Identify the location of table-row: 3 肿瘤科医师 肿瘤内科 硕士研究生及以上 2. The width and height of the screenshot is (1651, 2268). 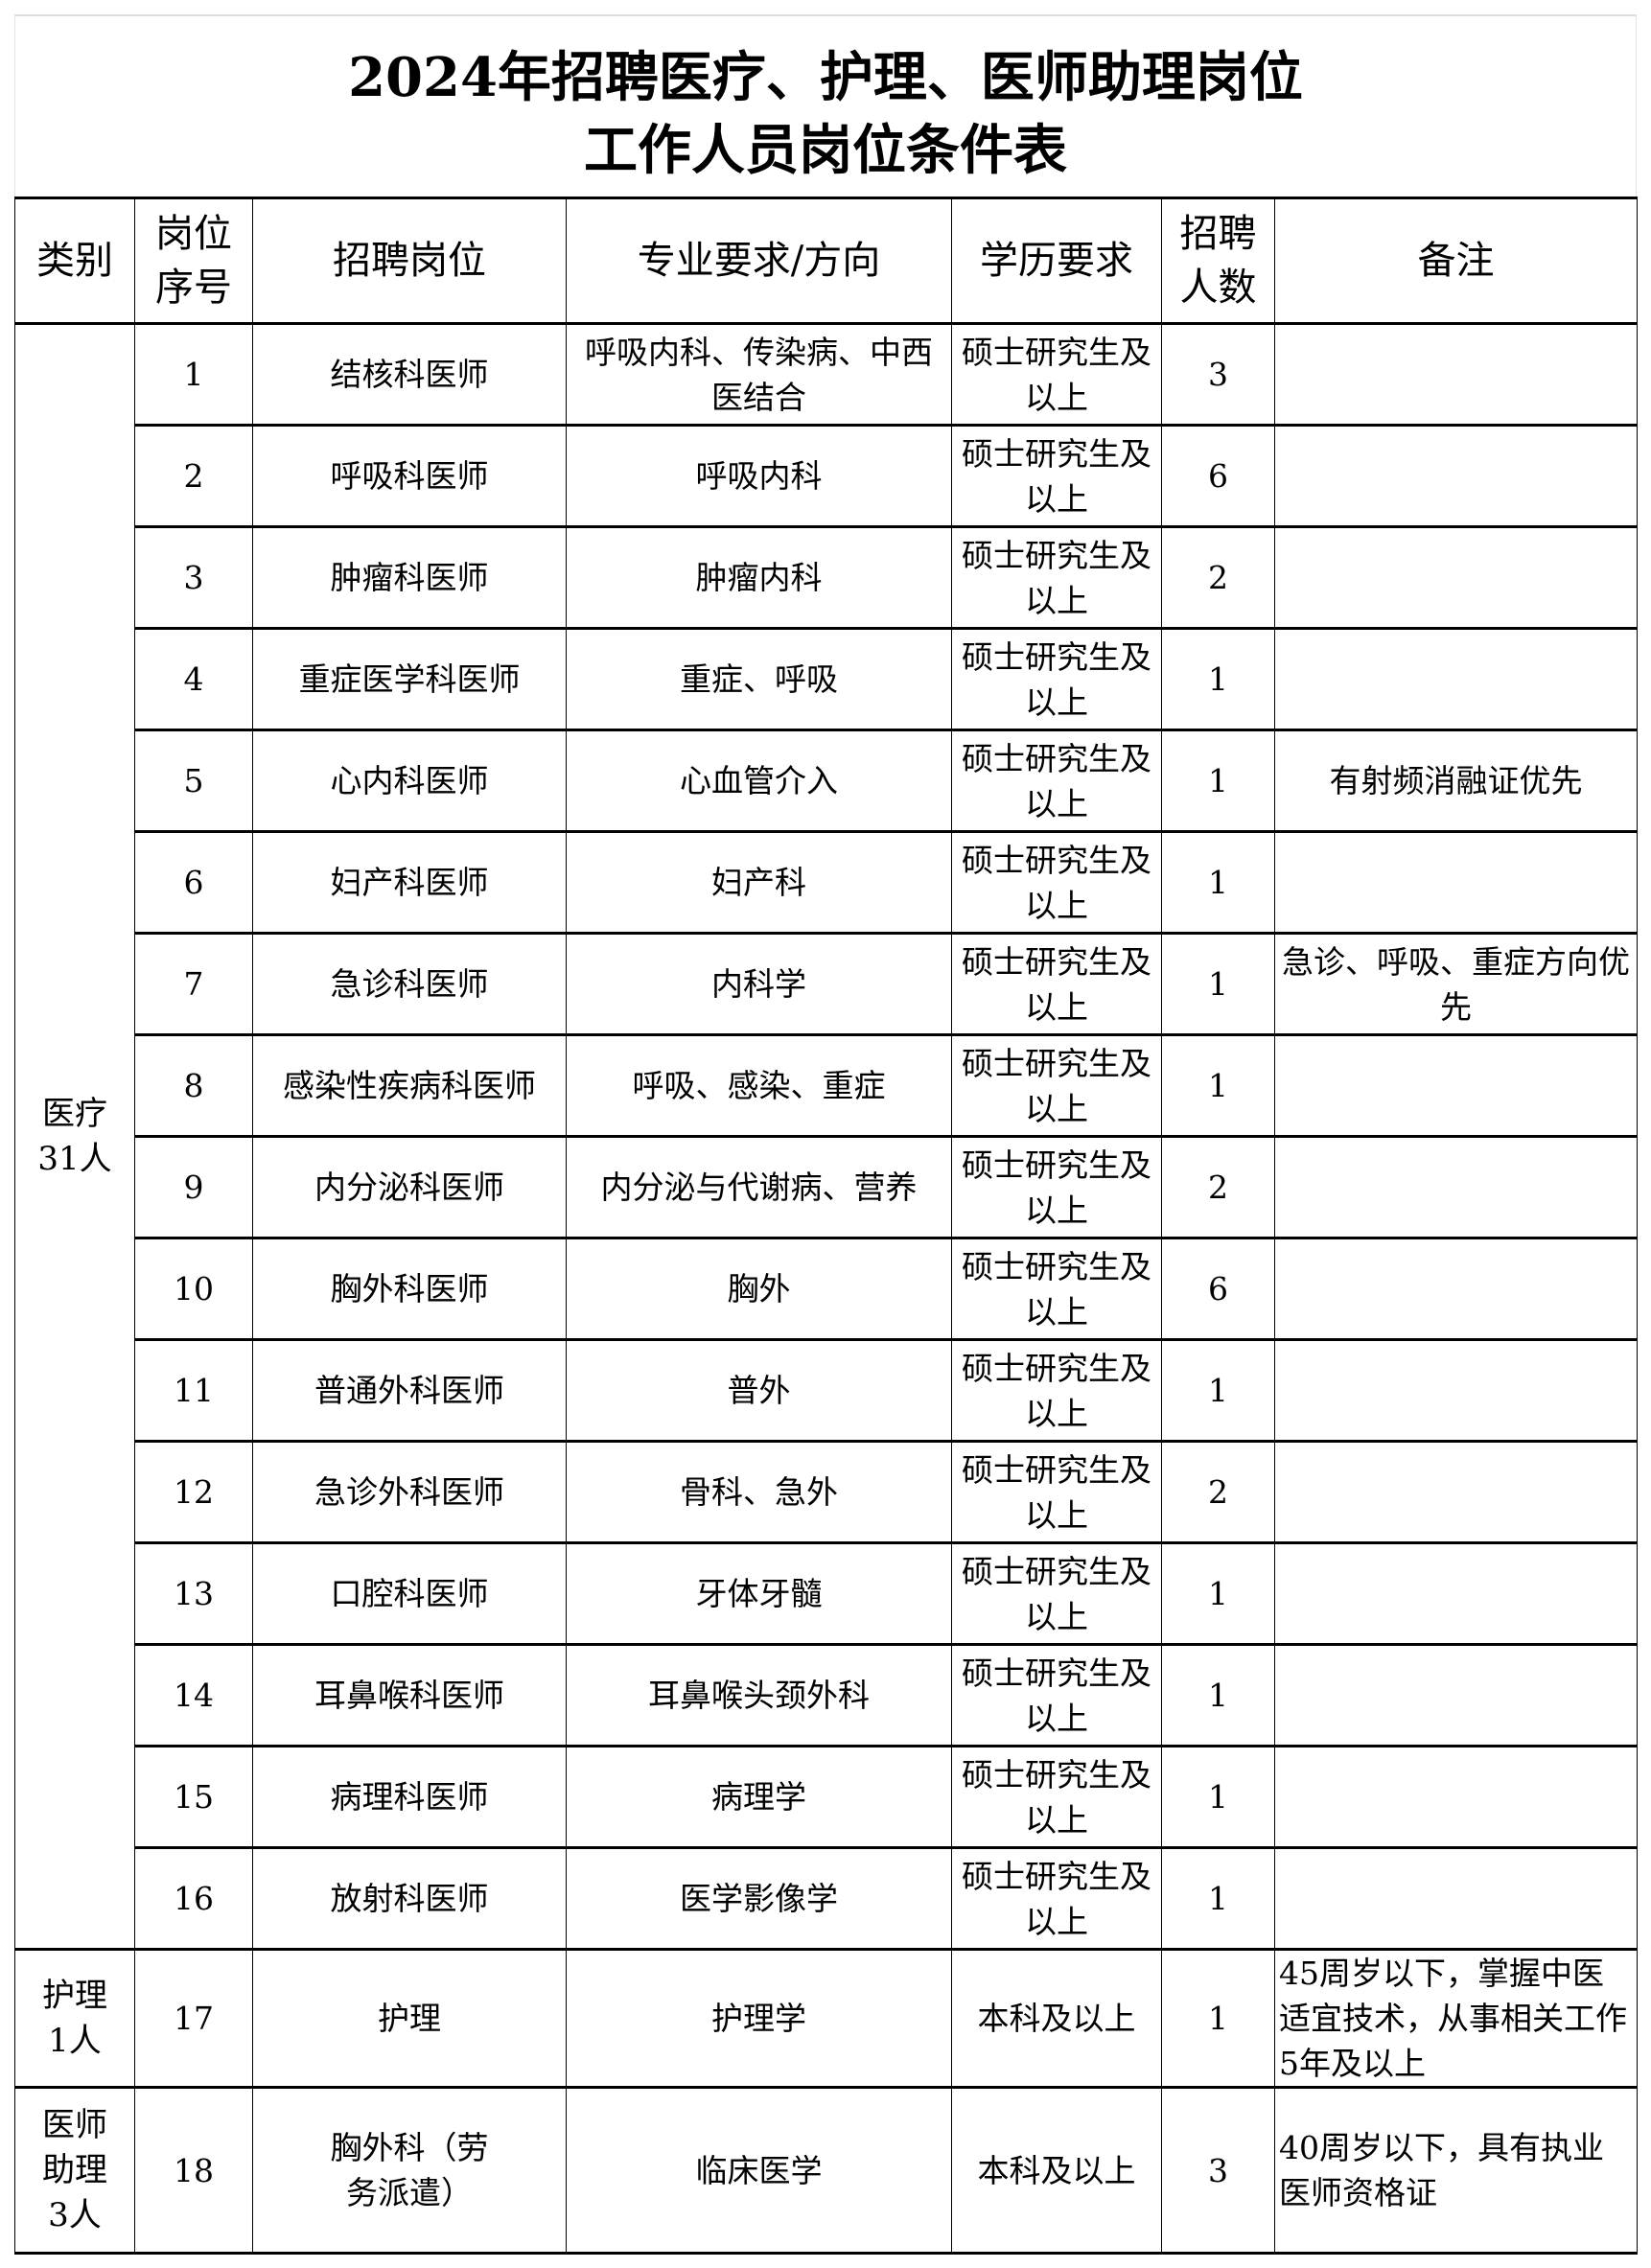
(826, 577).